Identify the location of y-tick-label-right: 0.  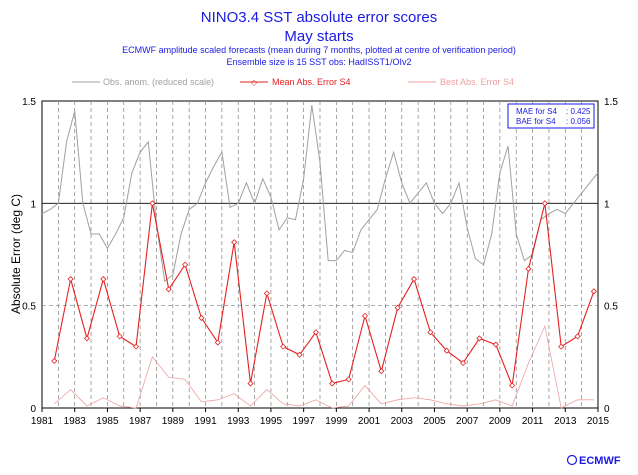
(607, 409).